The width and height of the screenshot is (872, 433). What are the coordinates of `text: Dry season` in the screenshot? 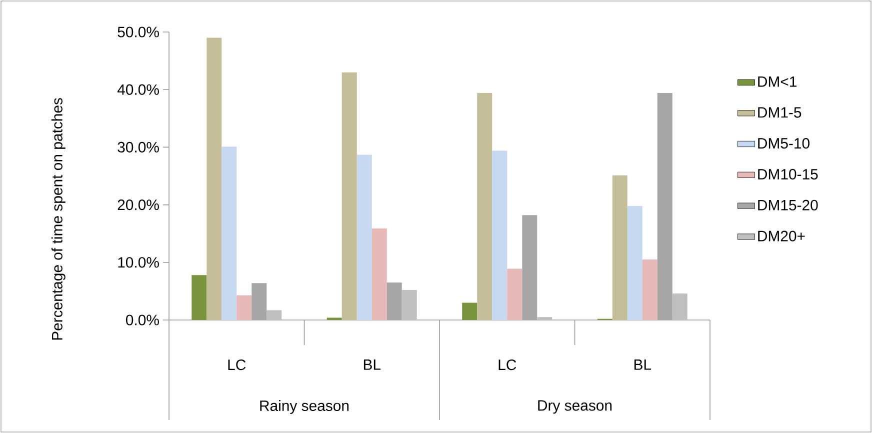 It's located at (575, 407).